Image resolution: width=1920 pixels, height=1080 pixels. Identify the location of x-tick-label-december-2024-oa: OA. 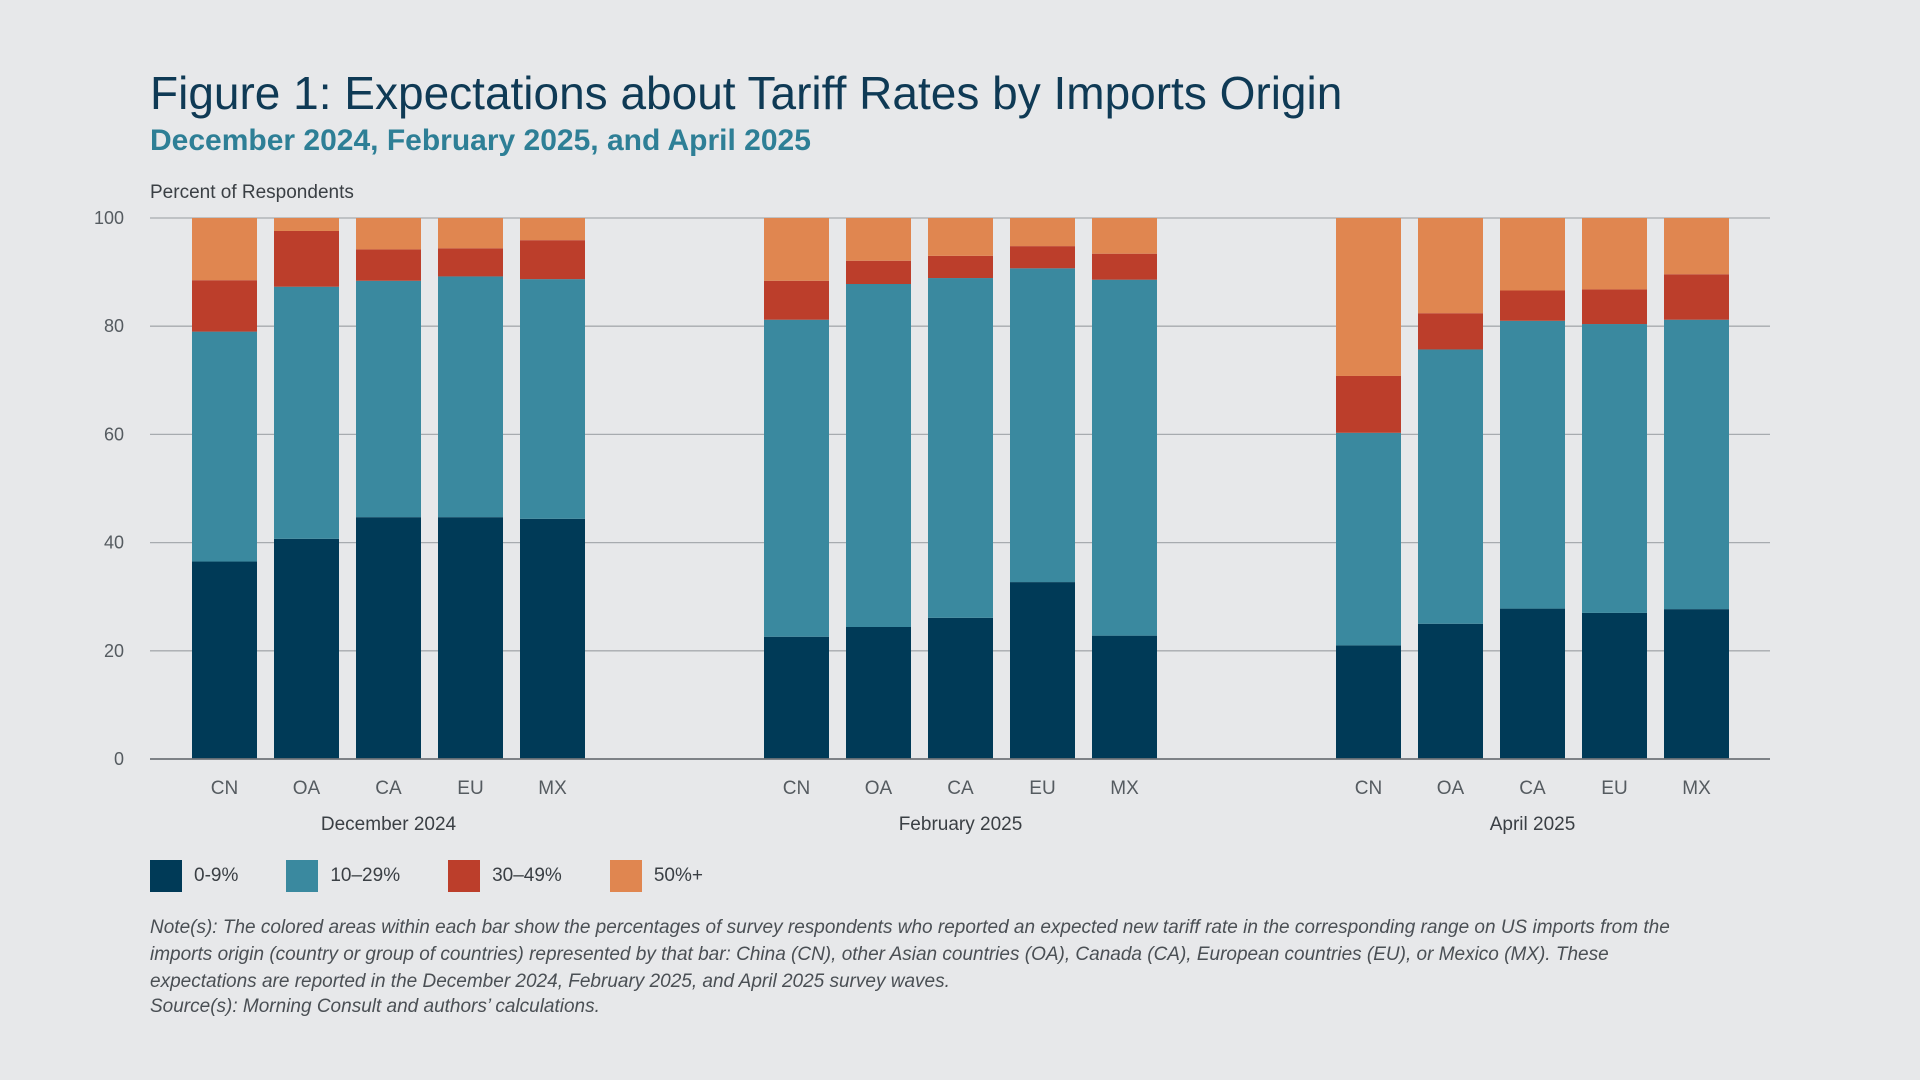
(307, 788).